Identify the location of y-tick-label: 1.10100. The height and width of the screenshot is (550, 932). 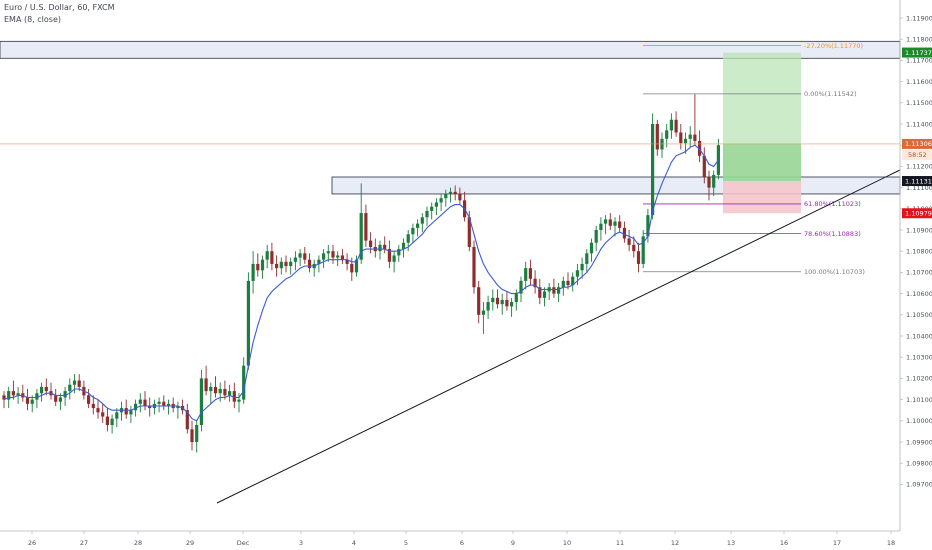
(919, 400).